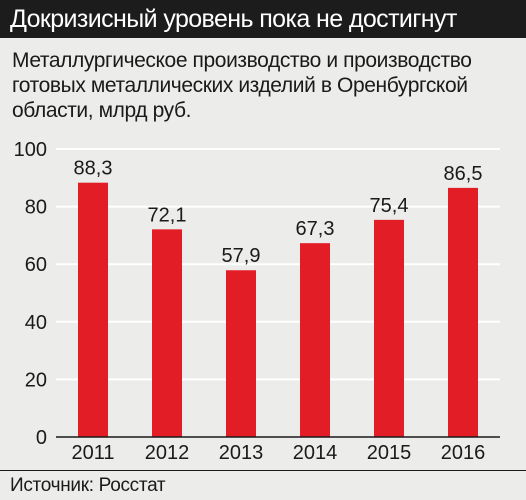 This screenshot has height=500, width=526. I want to click on y-tick-label: 80, so click(36, 208).